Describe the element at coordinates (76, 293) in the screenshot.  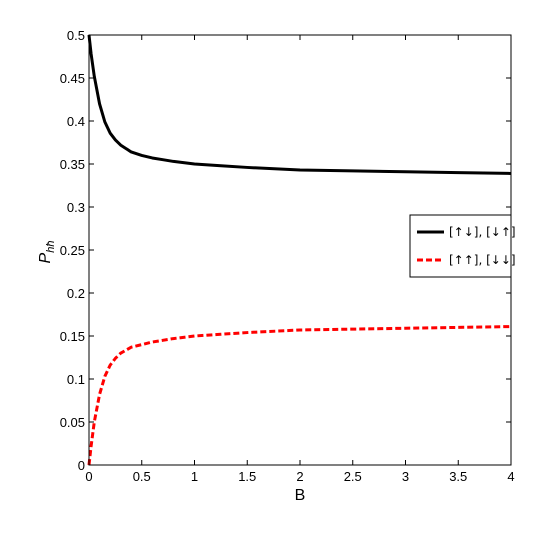
I see `y-tick-label: 0.2` at that location.